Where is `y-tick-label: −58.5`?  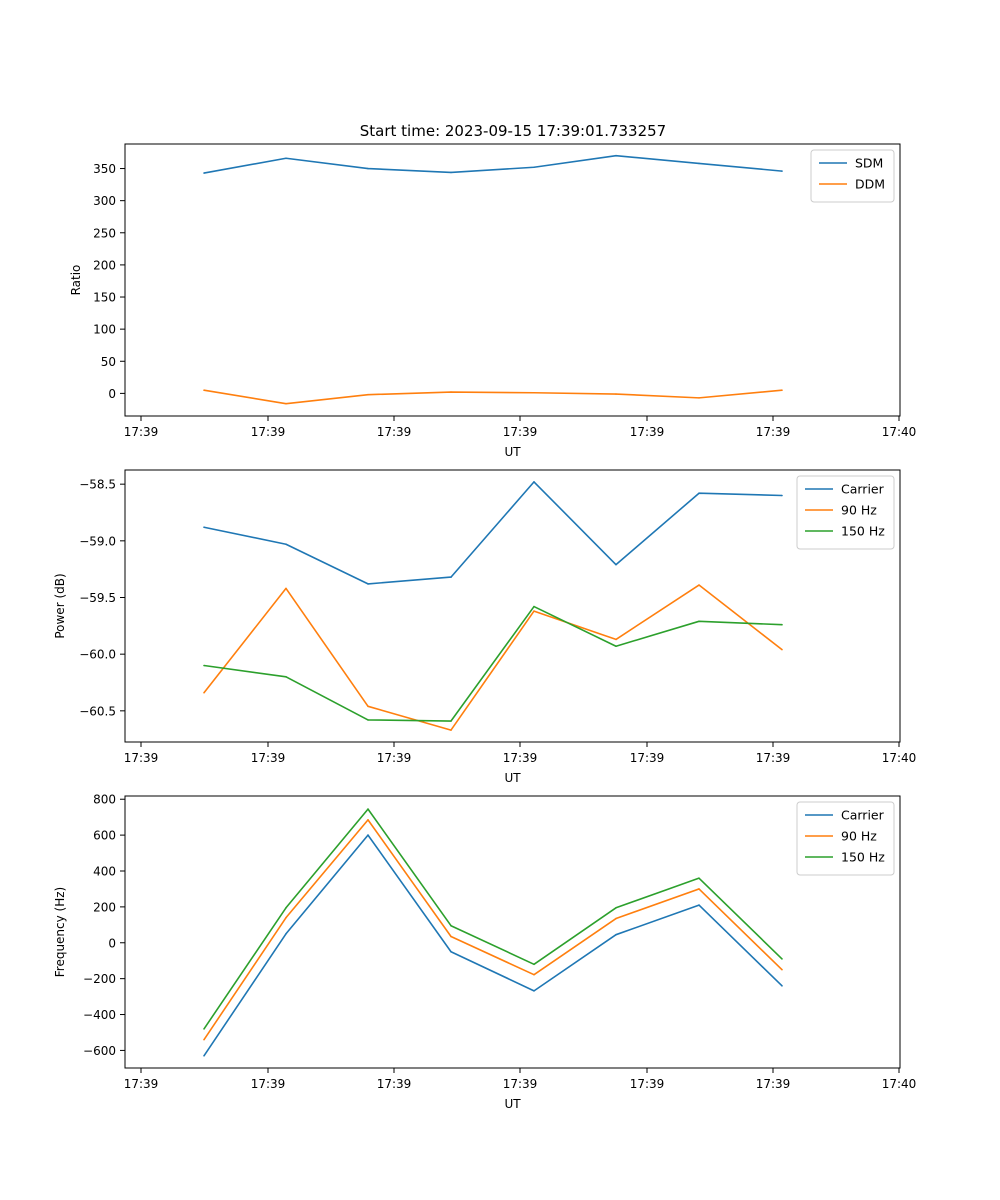
y-tick-label: −58.5 is located at coordinates (97, 485).